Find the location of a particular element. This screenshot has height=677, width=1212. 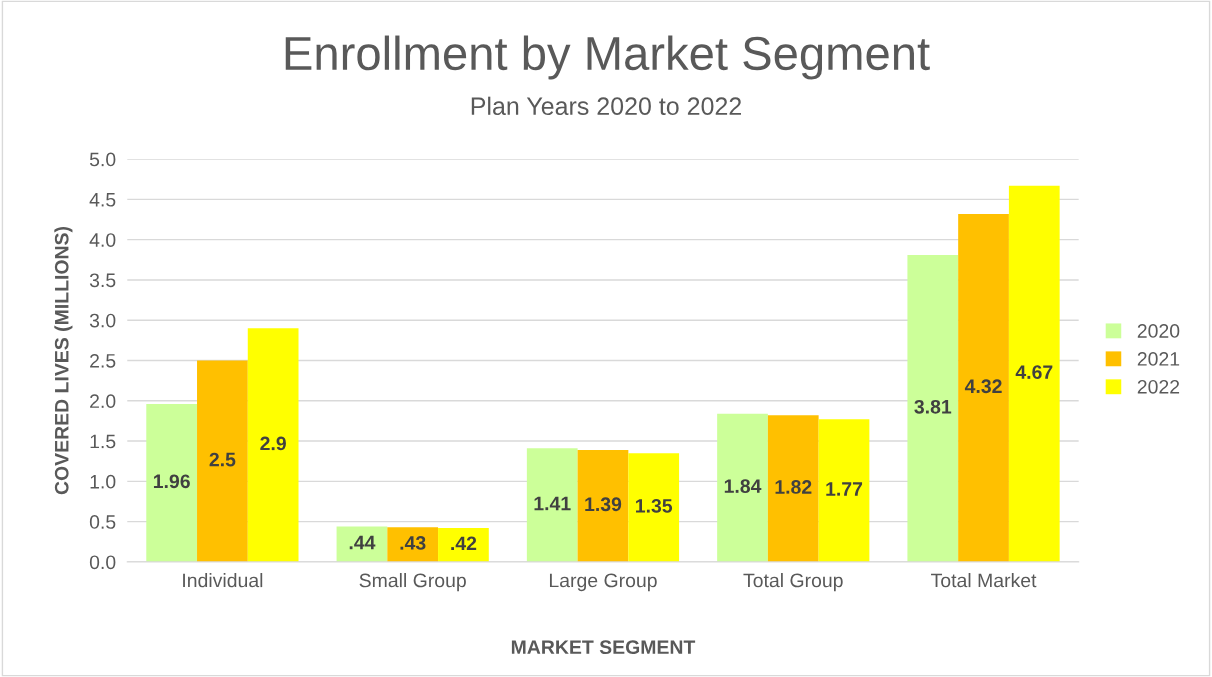

x-tick-label: Small Group is located at coordinates (412, 582).